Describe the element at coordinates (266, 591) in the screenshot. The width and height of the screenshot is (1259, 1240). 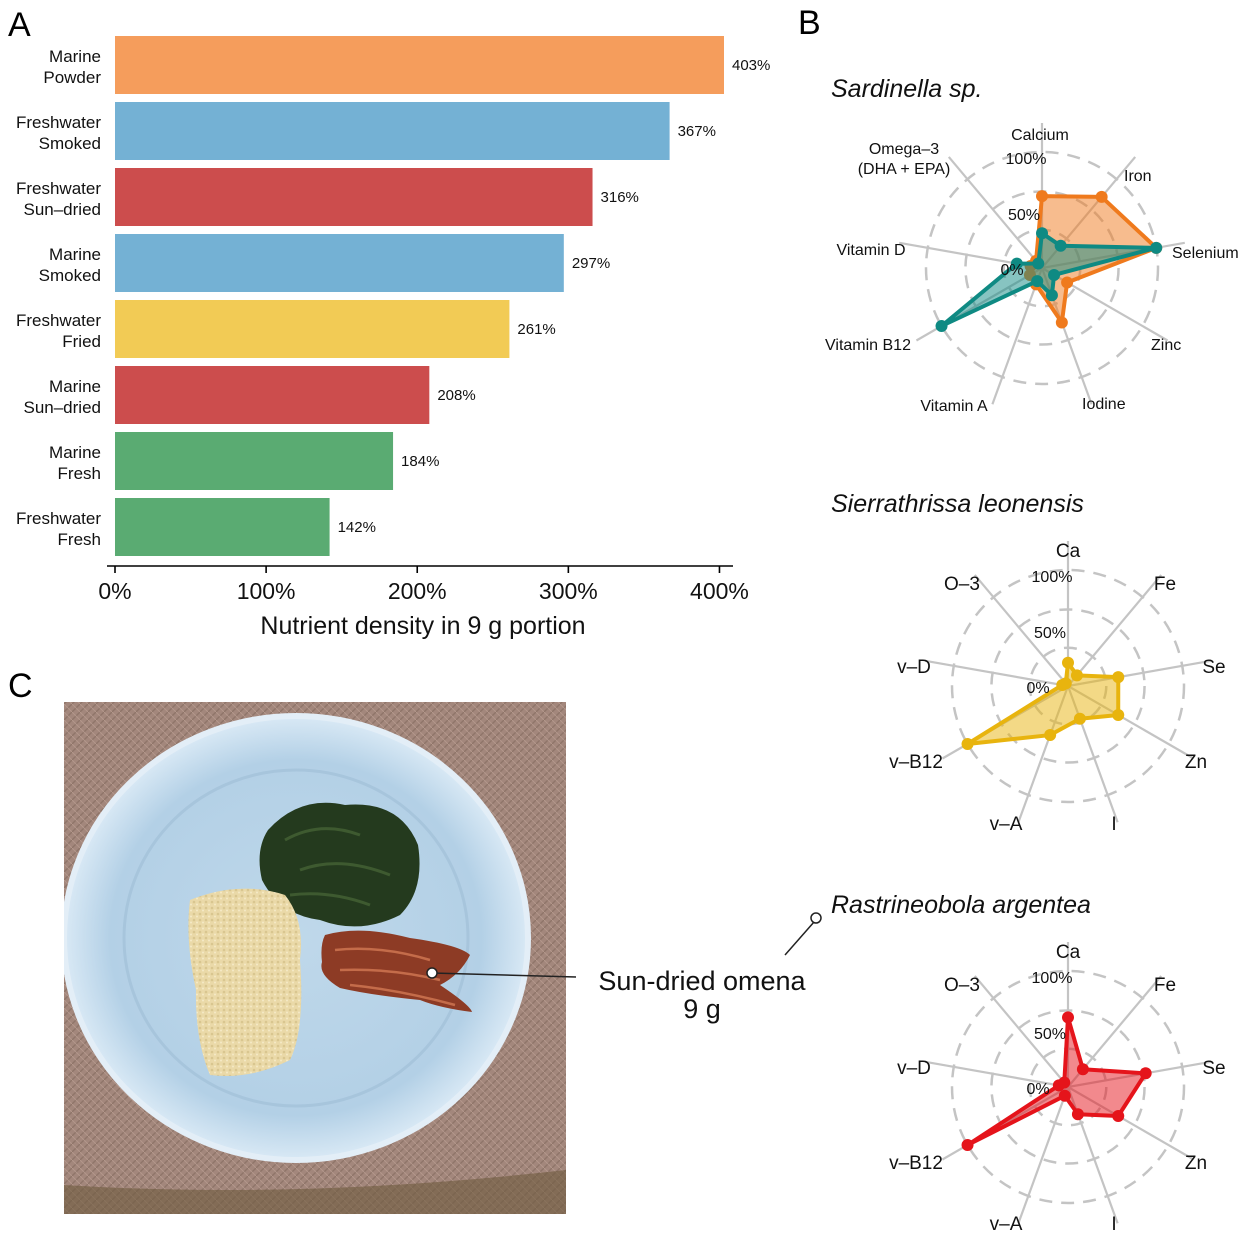
I see `x-tick-label: 100%` at that location.